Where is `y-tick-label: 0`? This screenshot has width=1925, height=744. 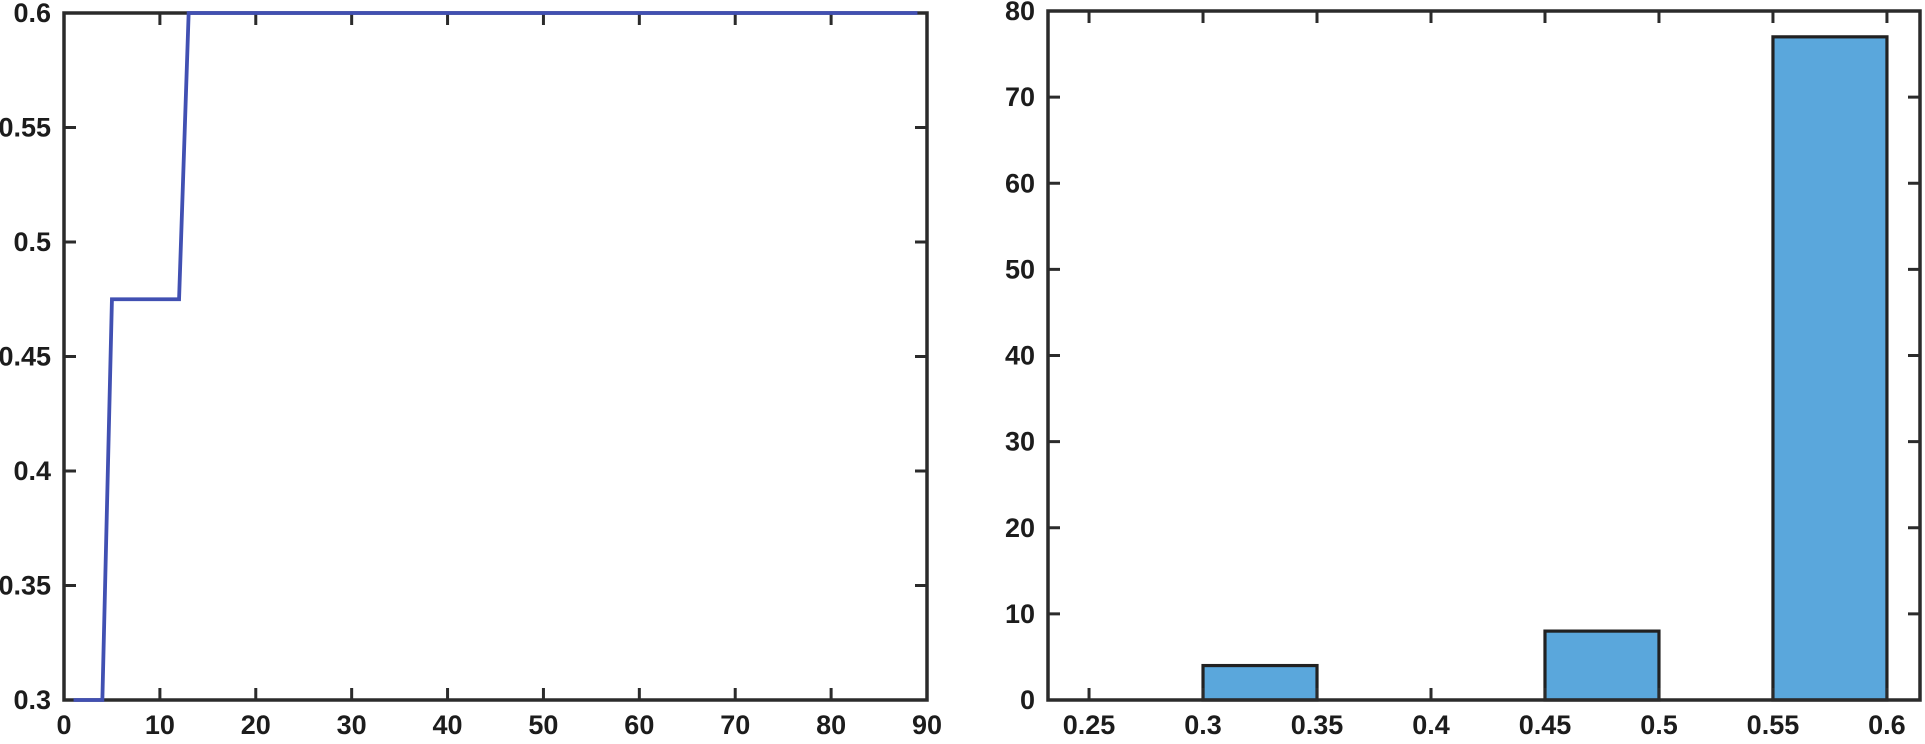 y-tick-label: 0 is located at coordinates (1027, 700).